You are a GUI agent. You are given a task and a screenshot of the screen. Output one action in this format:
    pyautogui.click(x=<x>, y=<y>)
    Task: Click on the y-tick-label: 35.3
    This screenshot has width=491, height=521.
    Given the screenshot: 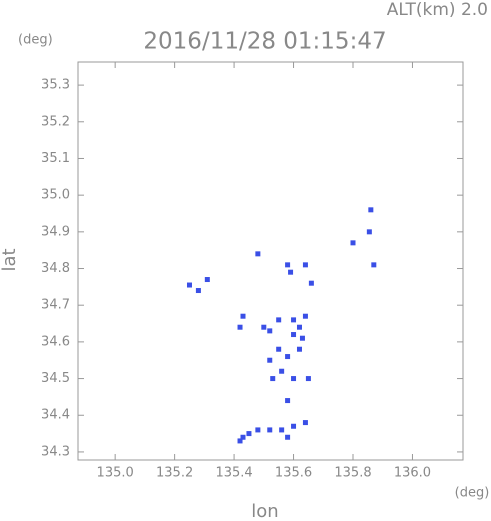 What is the action you would take?
    pyautogui.click(x=55, y=85)
    